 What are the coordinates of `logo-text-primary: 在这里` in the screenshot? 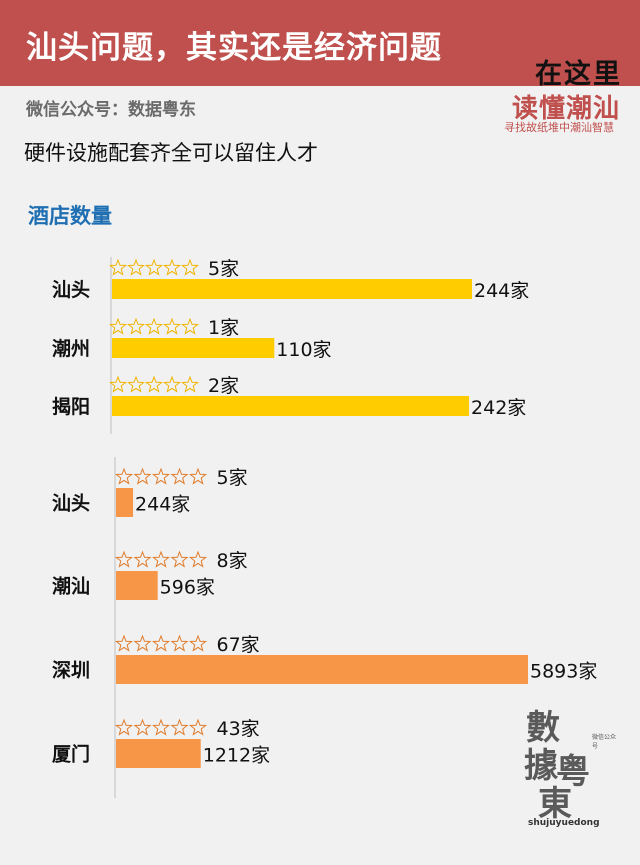 It's located at (578, 74).